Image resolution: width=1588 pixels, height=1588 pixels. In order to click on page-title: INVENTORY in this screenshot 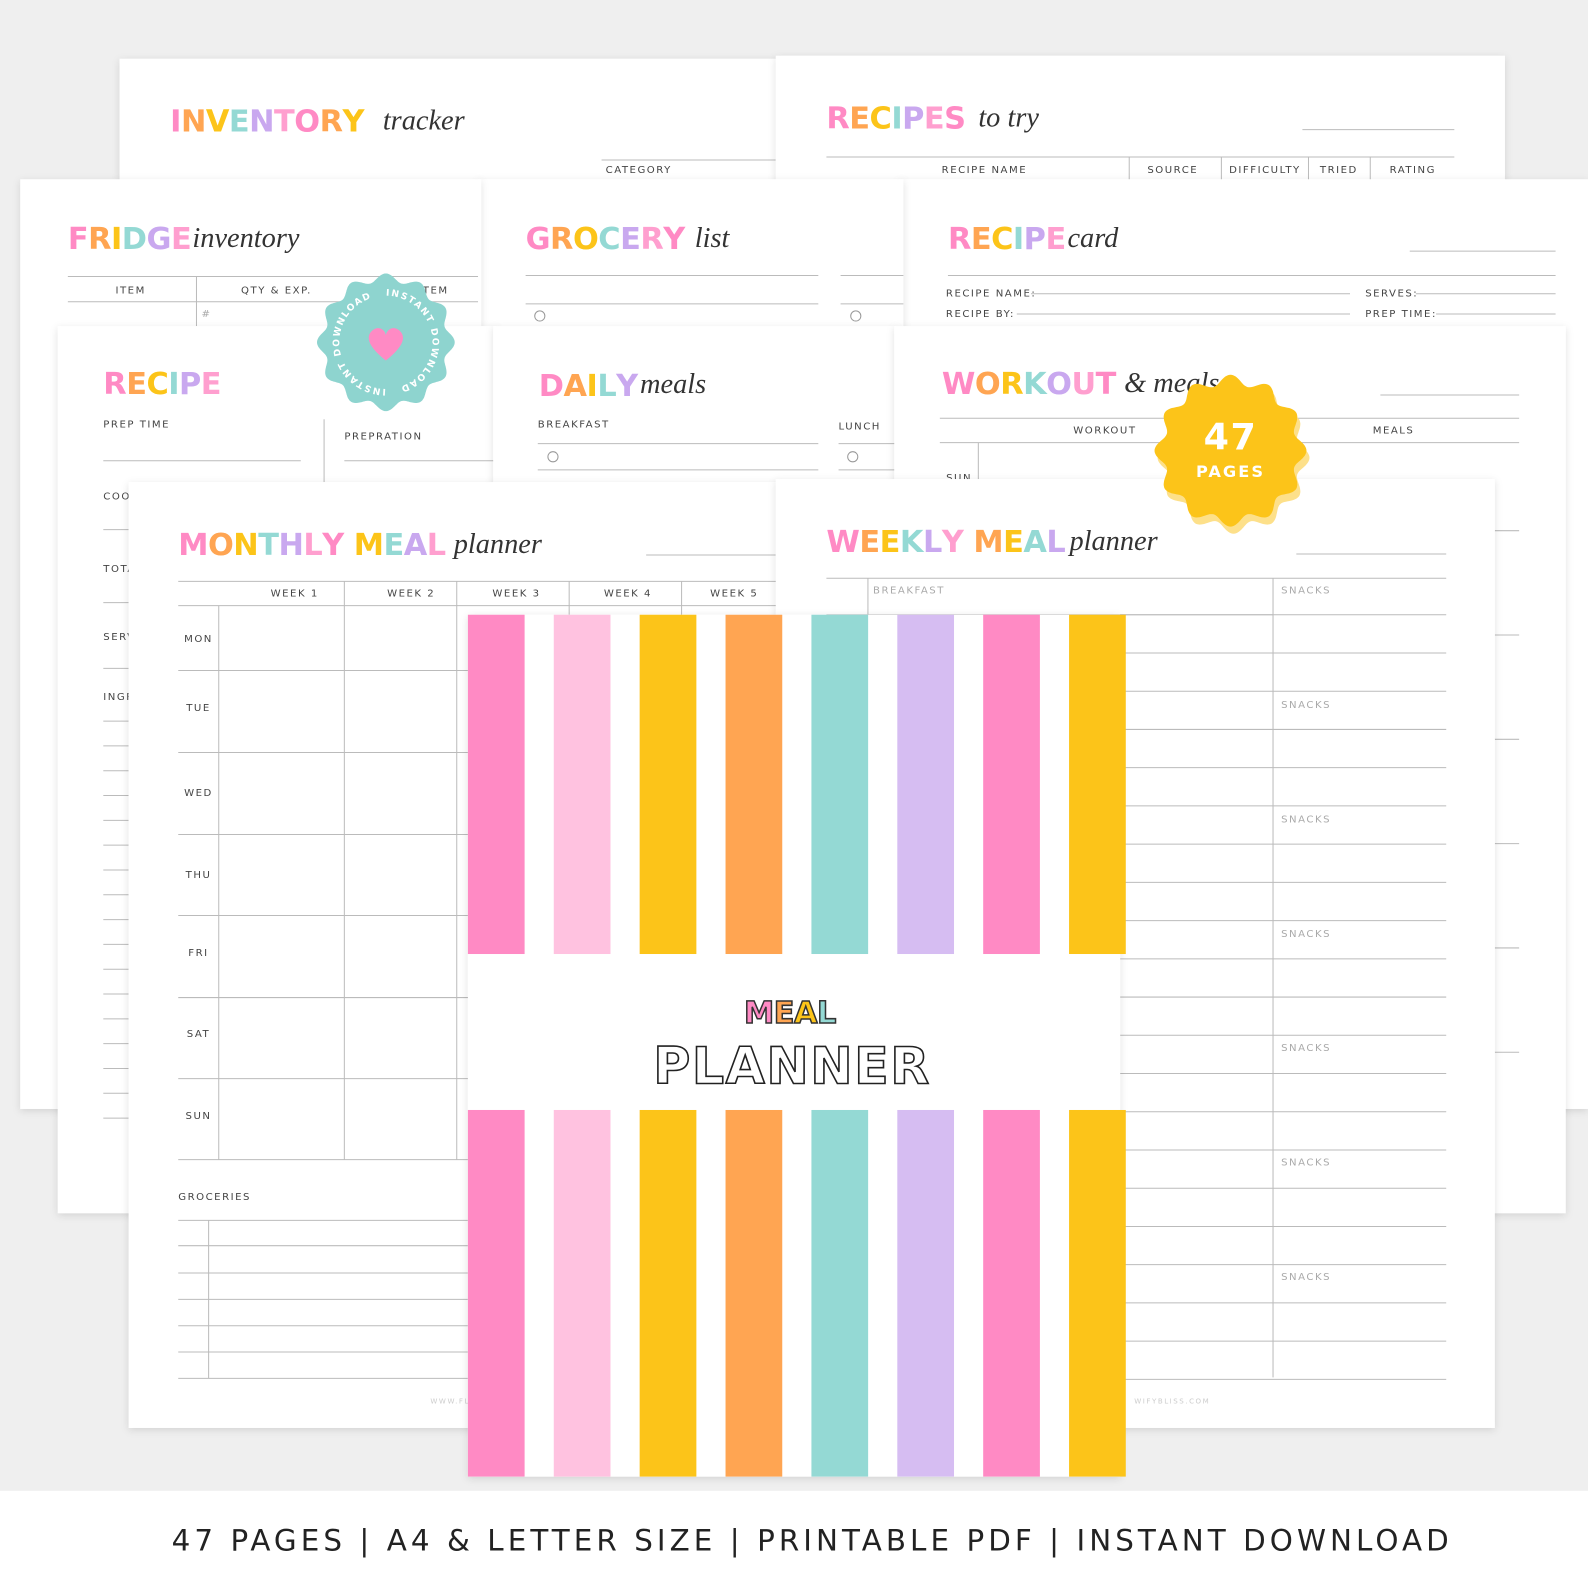, I will do `click(267, 122)`.